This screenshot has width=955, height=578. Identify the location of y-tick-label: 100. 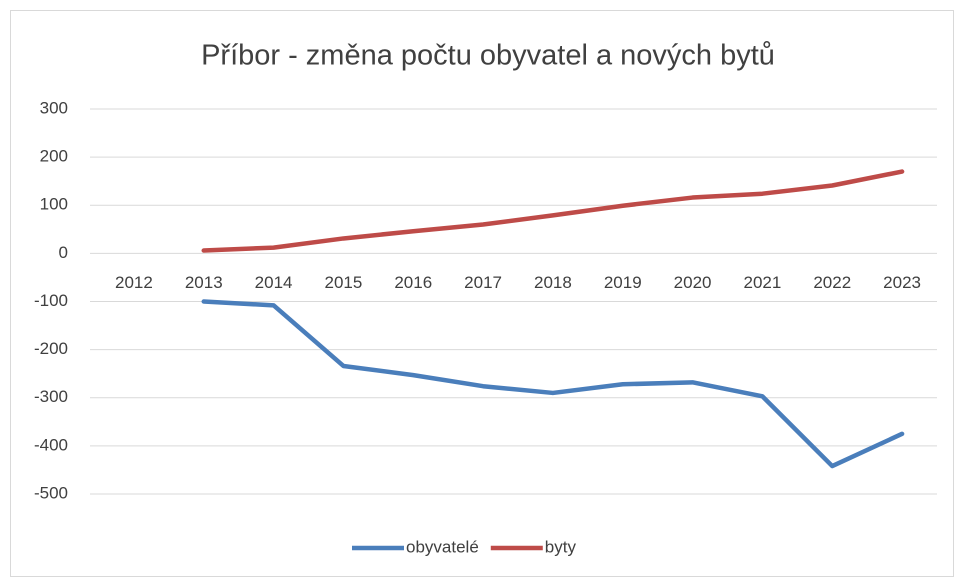
(54, 204).